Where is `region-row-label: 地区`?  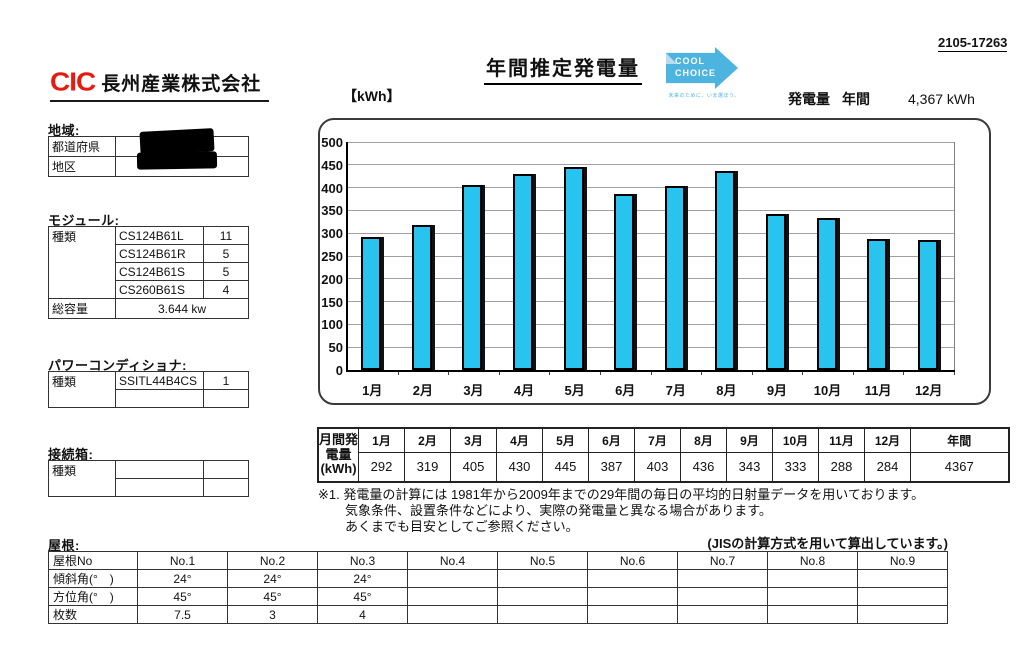
region-row-label: 地区 is located at coordinates (82, 166).